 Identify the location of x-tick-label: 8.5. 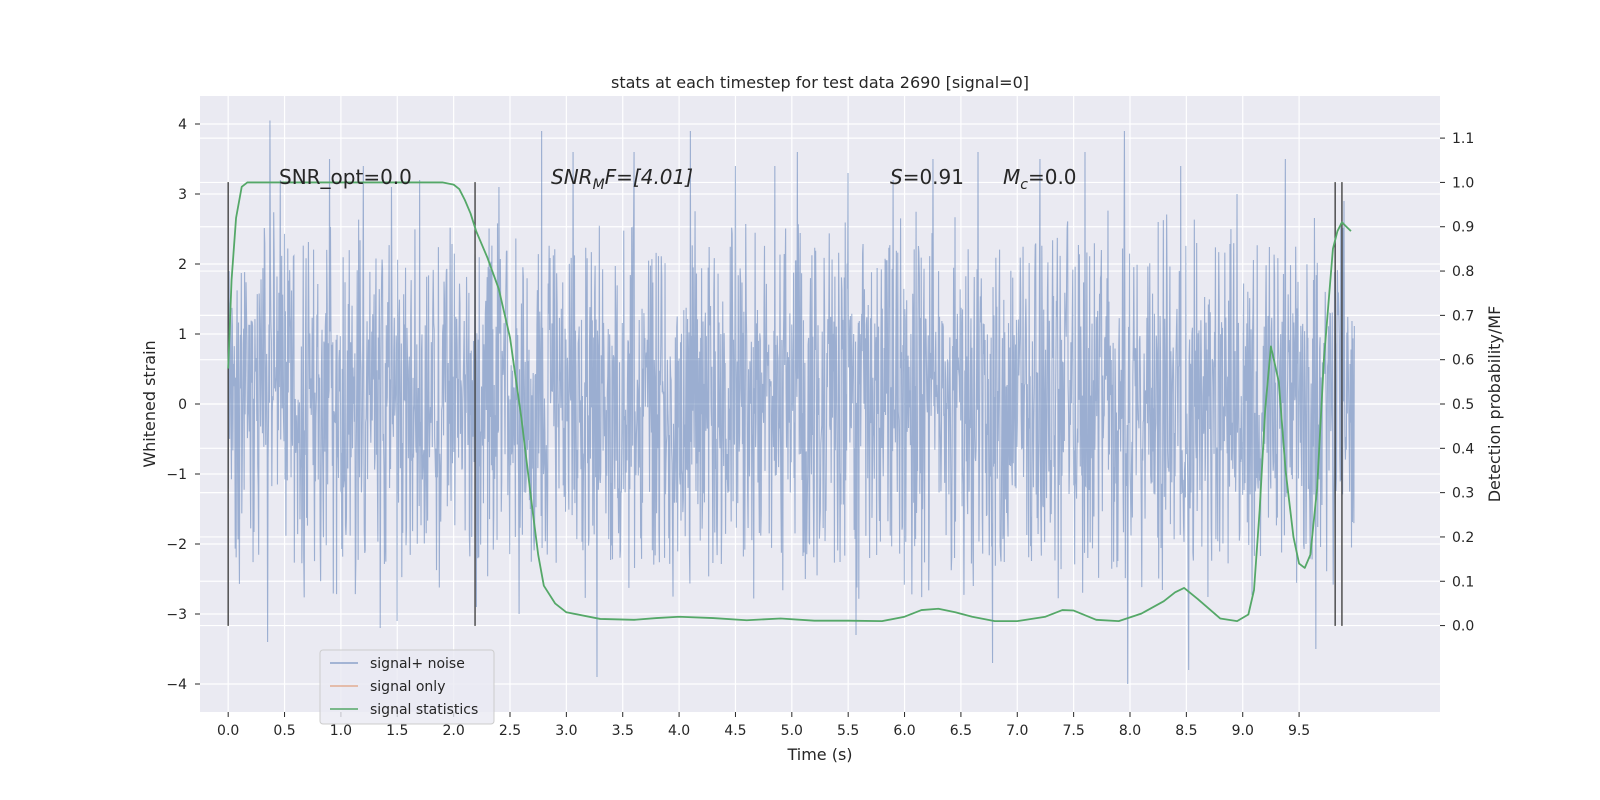
(1186, 731).